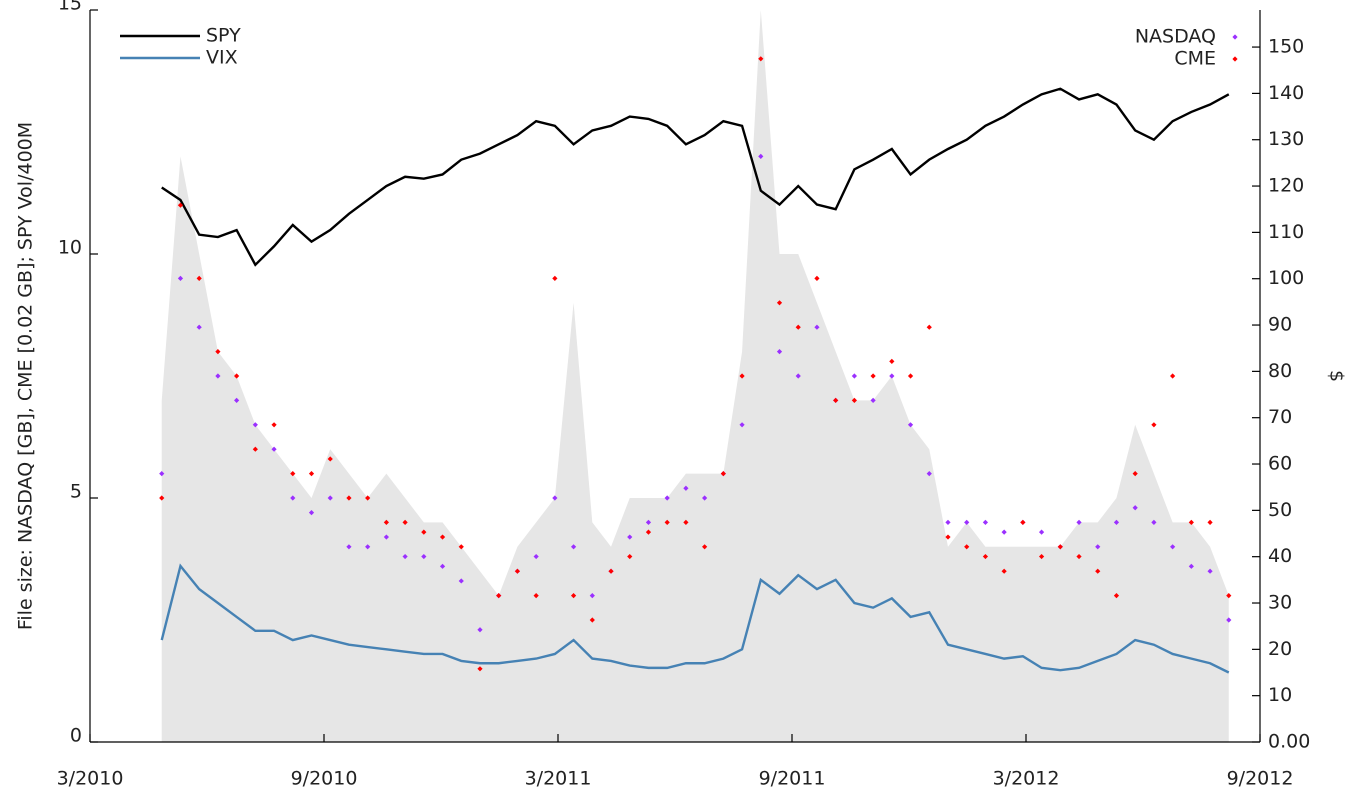  What do you see at coordinates (1286, 93) in the screenshot?
I see `y2-tick-label: 140` at bounding box center [1286, 93].